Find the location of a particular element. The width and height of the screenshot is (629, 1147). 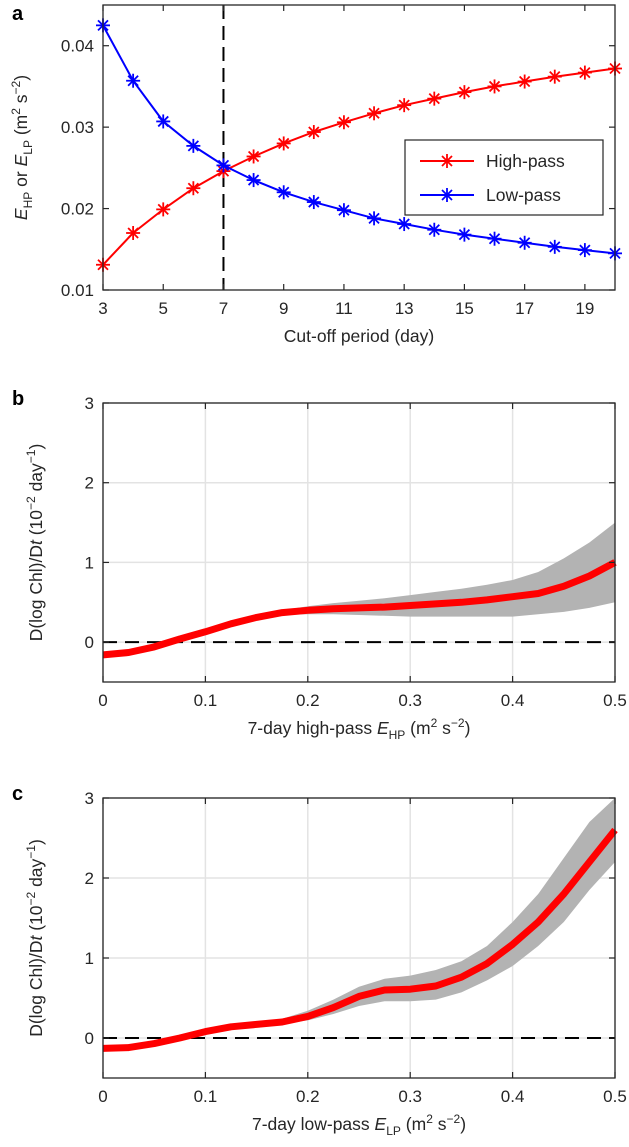

x-tick-label: 15 is located at coordinates (464, 308).